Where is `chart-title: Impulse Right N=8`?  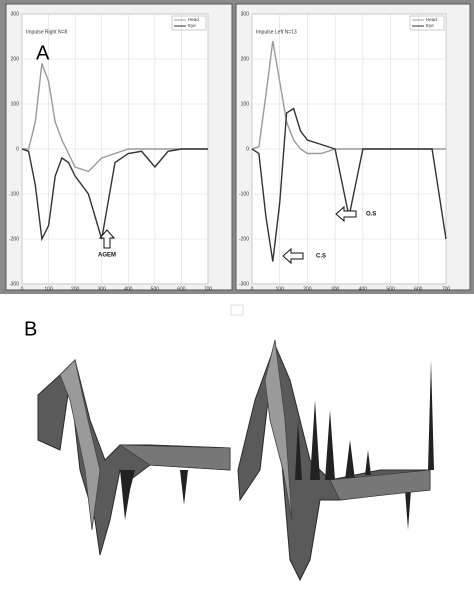
chart-title: Impulse Right N=8 is located at coordinates (46, 32).